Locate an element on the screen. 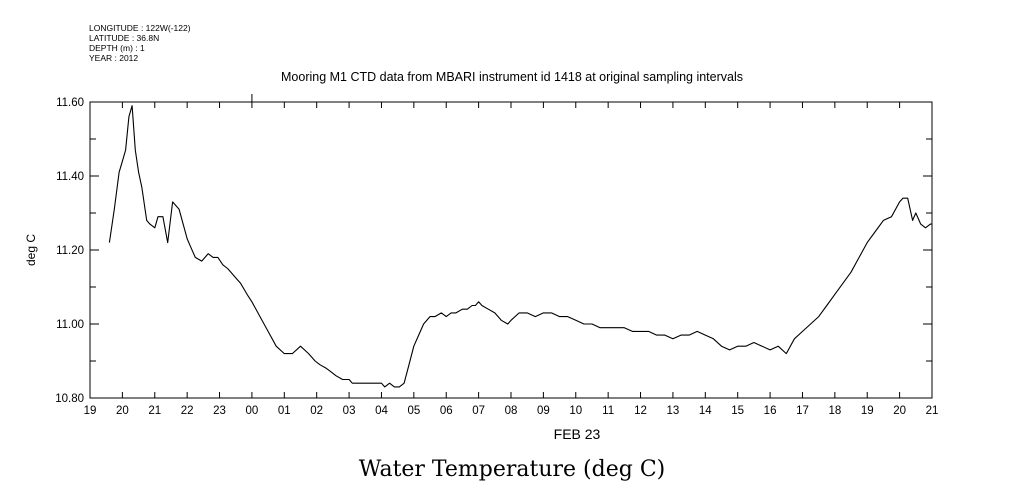  y-axis-label: deg C is located at coordinates (31, 250).